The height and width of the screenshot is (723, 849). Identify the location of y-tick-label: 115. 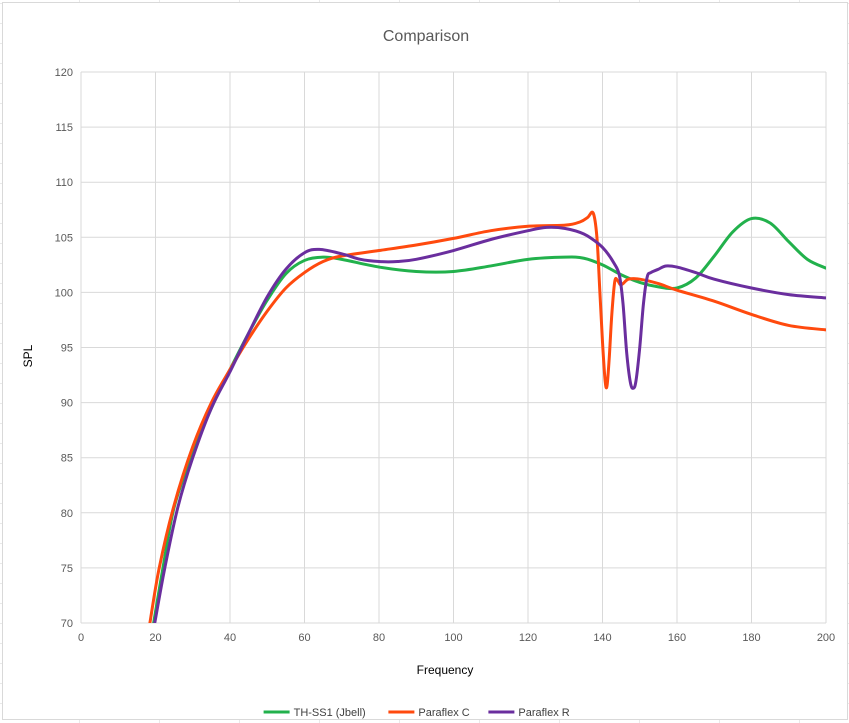
(64, 128).